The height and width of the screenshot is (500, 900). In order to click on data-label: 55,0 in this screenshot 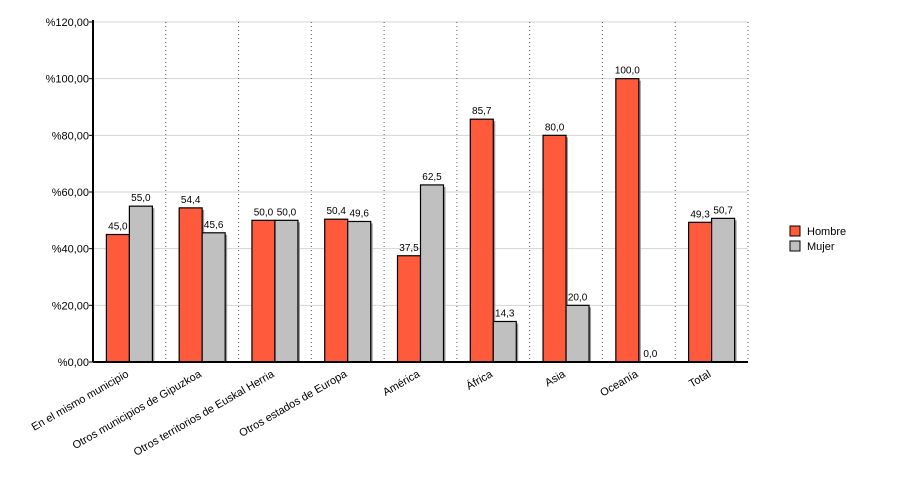, I will do `click(141, 198)`.